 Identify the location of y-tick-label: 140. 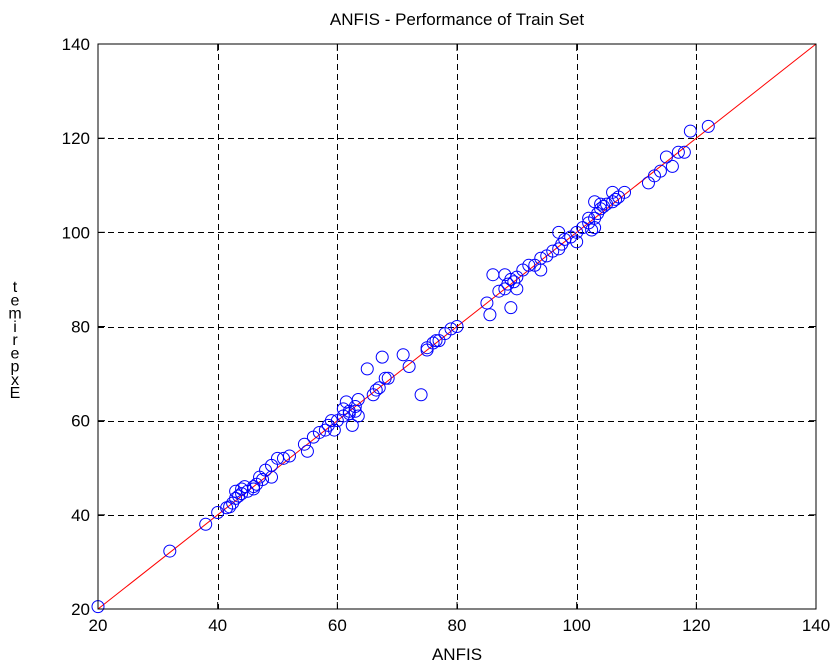
(76, 44).